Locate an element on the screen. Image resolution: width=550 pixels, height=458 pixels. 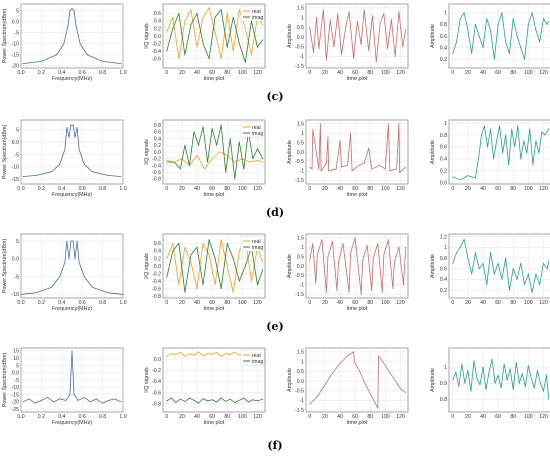
row-label-0: (c) is located at coordinates (274, 96).